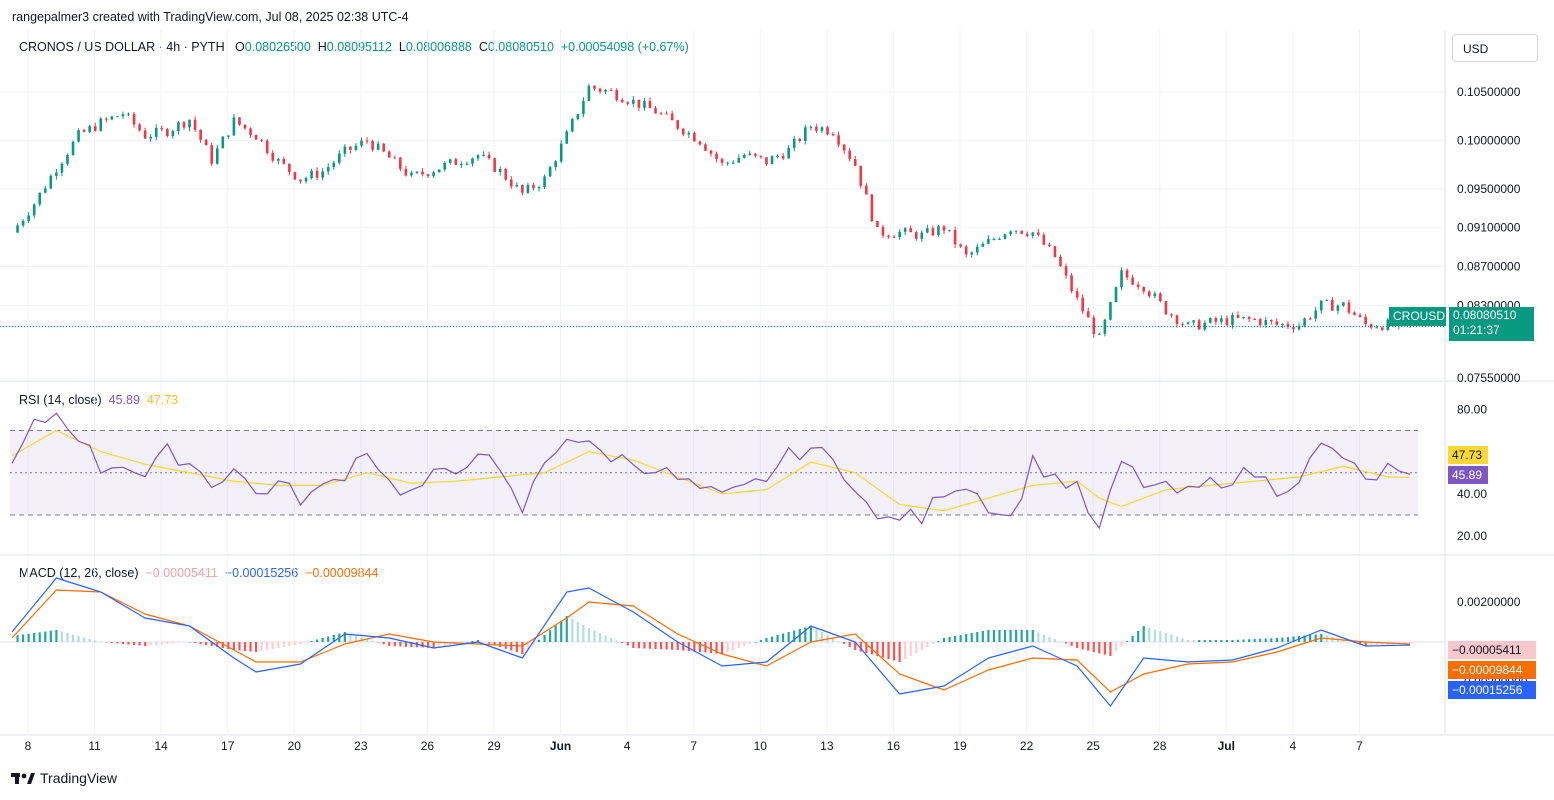  Describe the element at coordinates (761, 746) in the screenshot. I see `time-tick-label: 10` at that location.